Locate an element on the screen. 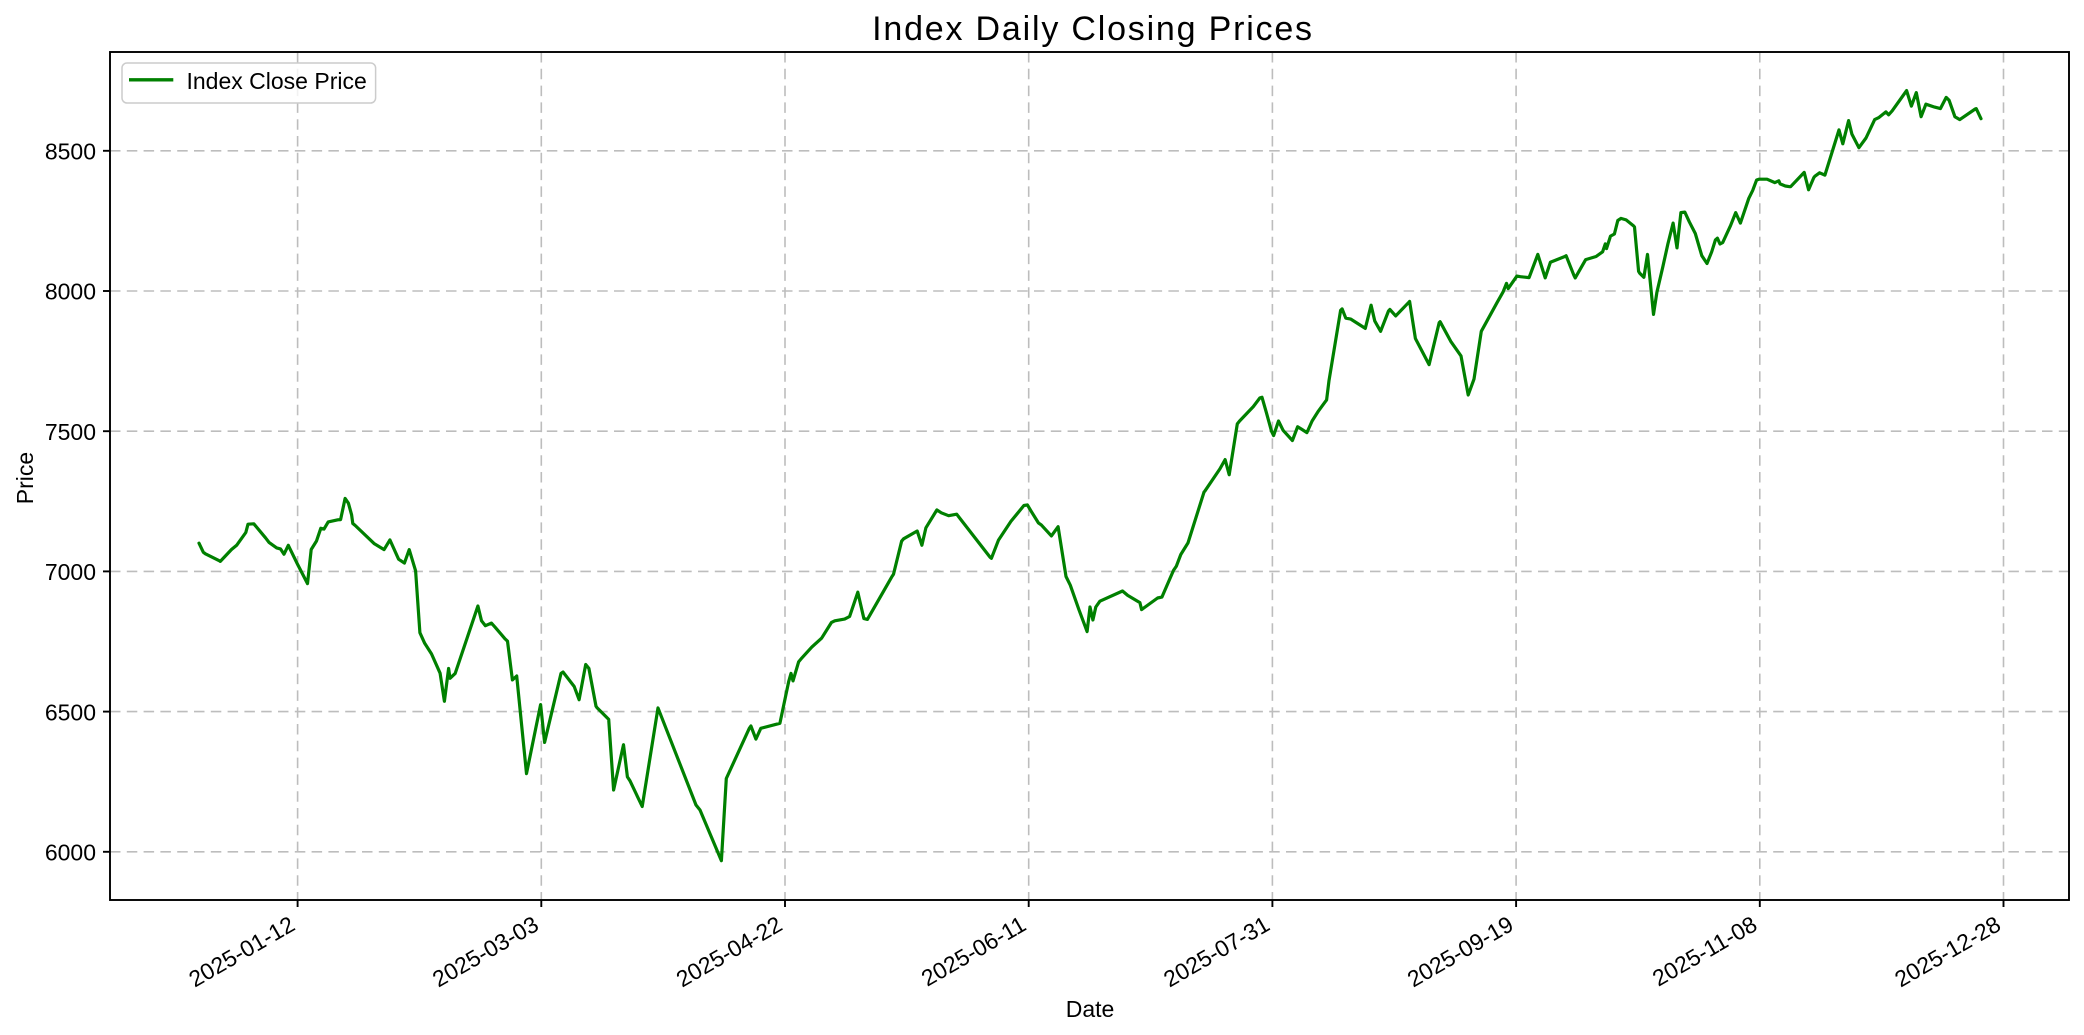 This screenshot has width=2084, height=1035. svg-text: Index Close Price is located at coordinates (277, 81).